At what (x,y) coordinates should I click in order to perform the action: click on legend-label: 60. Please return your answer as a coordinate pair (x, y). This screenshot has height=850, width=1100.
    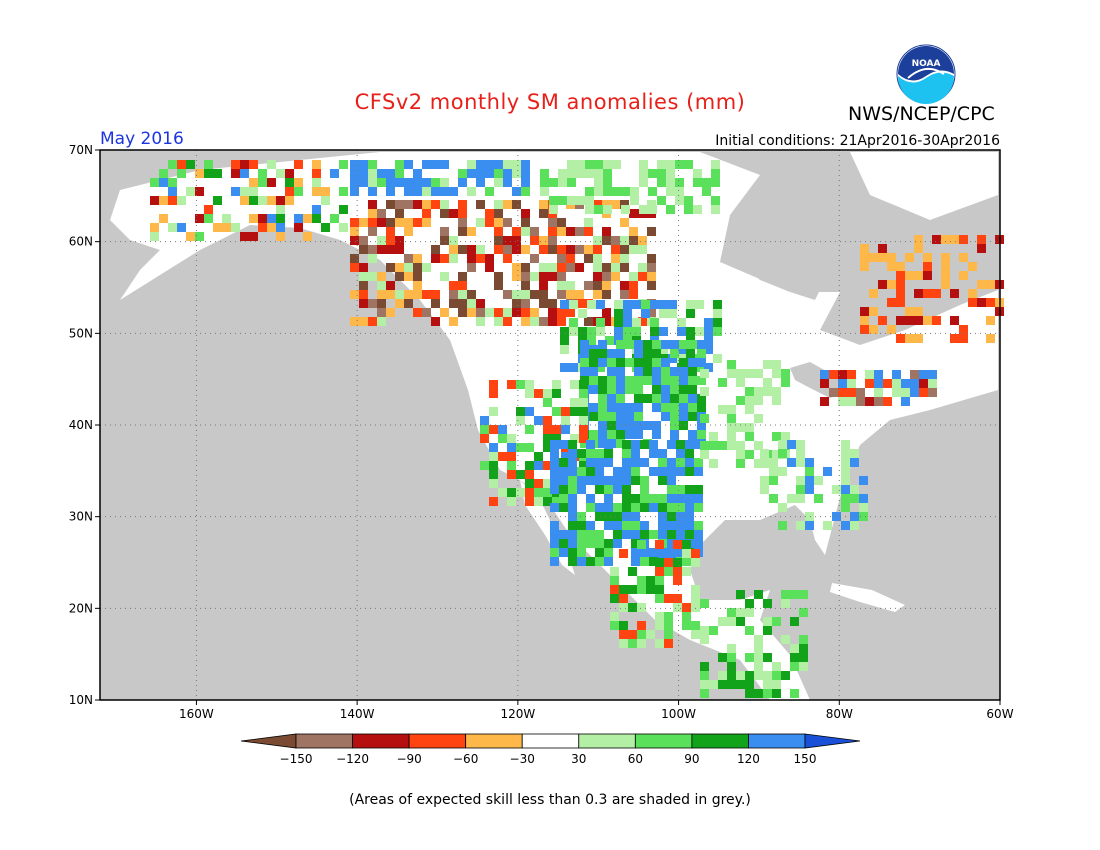
    Looking at the image, I should click on (635, 759).